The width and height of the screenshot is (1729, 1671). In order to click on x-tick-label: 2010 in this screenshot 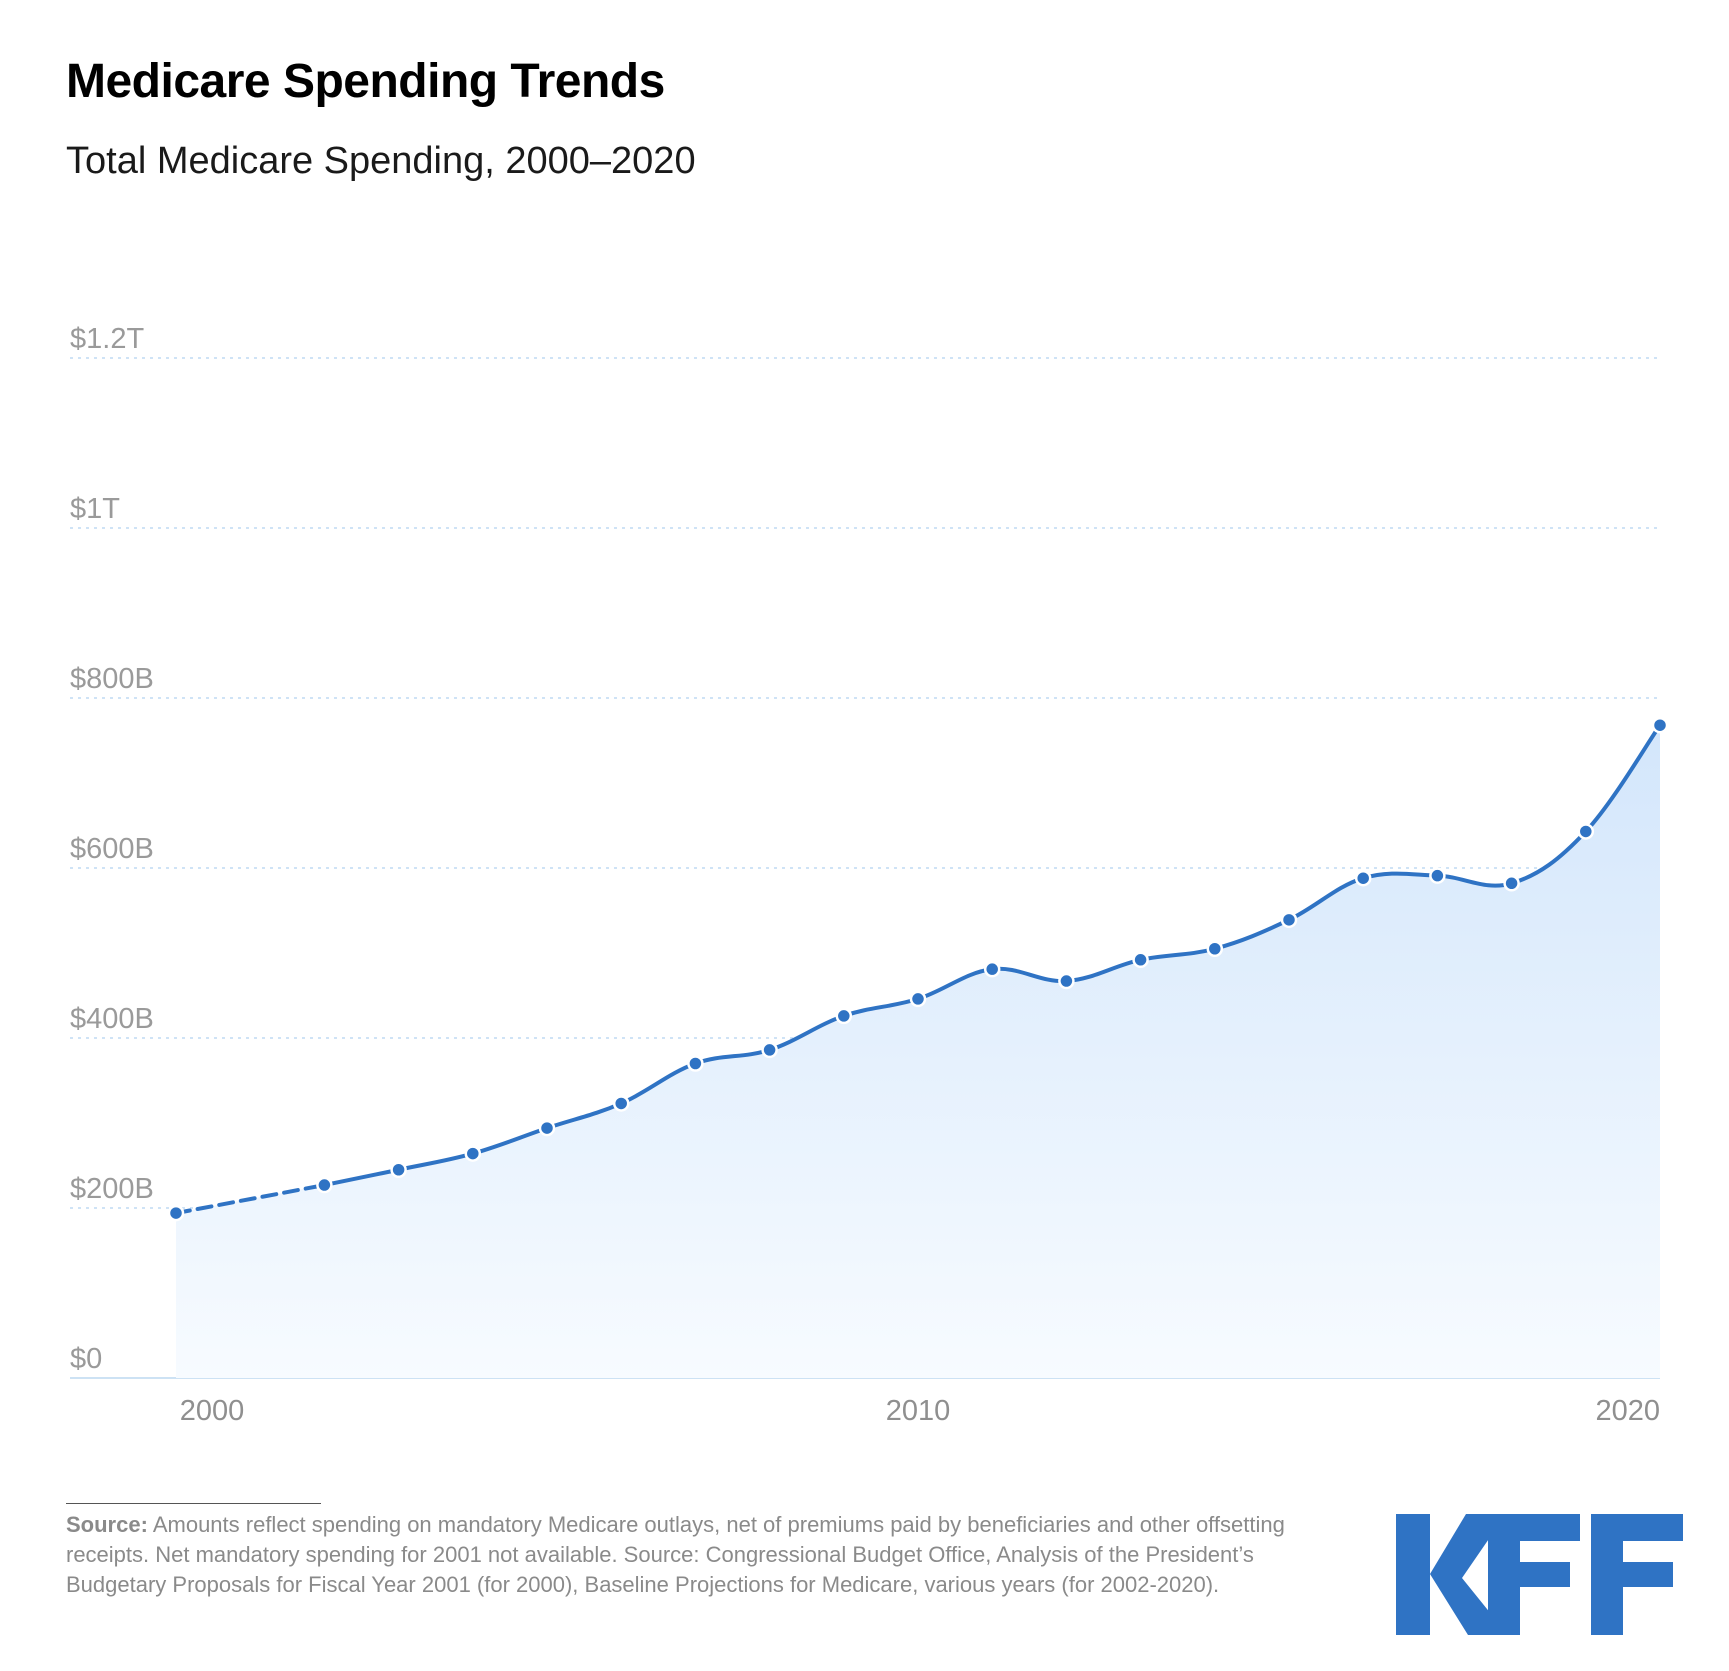, I will do `click(918, 1411)`.